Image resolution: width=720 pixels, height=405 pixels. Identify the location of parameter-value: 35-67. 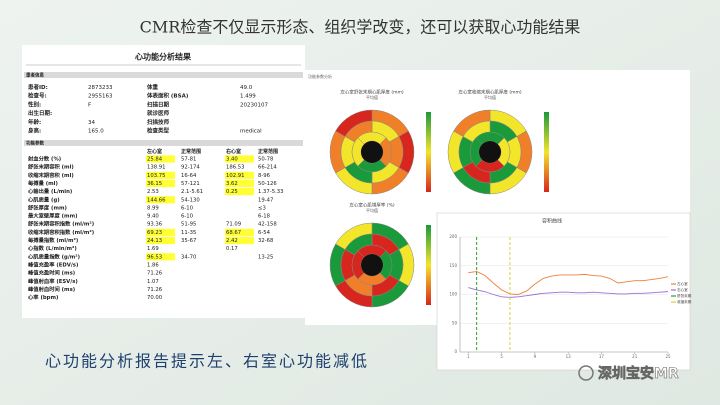
(188, 241).